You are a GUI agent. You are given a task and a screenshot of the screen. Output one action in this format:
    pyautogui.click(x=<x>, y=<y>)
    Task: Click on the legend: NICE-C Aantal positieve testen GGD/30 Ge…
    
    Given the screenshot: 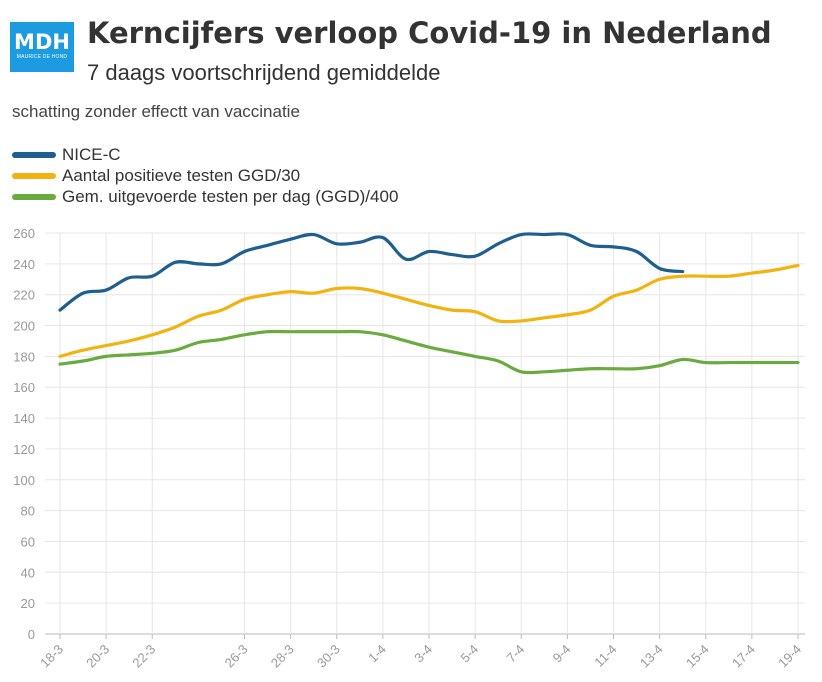 What is the action you would take?
    pyautogui.click(x=205, y=175)
    